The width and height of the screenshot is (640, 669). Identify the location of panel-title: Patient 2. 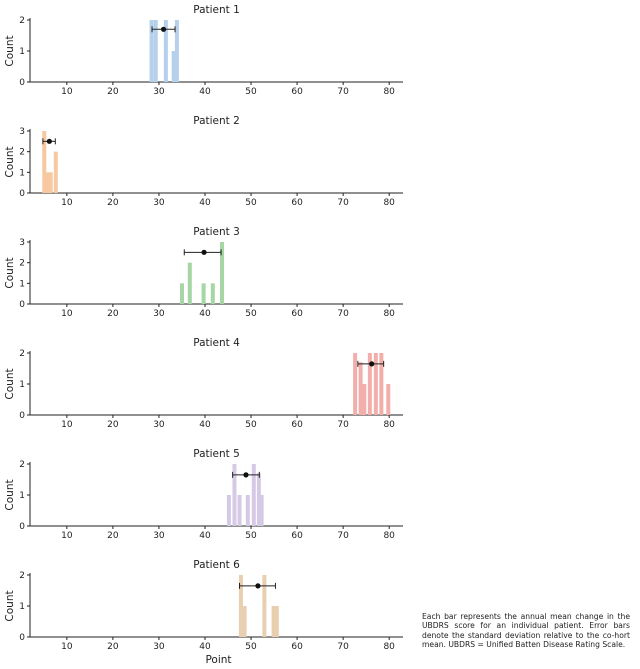
(216, 121).